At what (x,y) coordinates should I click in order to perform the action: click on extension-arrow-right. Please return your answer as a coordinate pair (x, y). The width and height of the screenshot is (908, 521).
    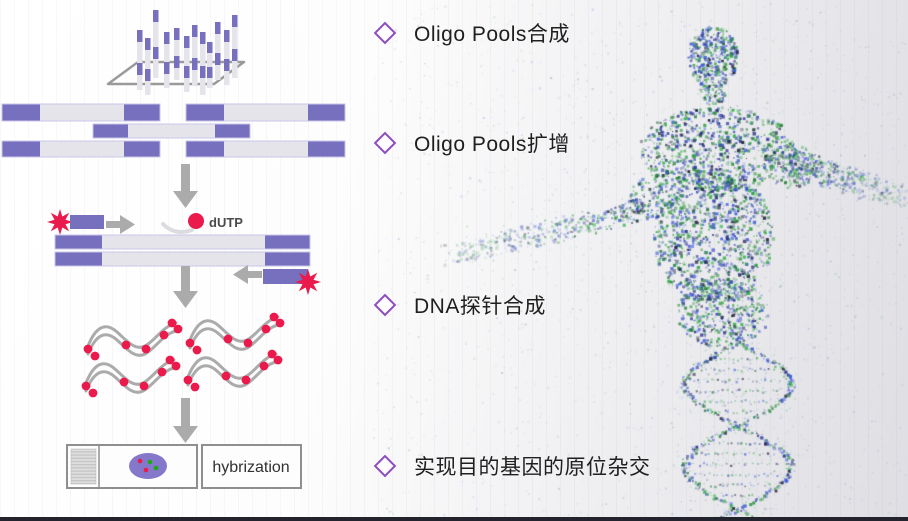
    Looking at the image, I should click on (120, 224).